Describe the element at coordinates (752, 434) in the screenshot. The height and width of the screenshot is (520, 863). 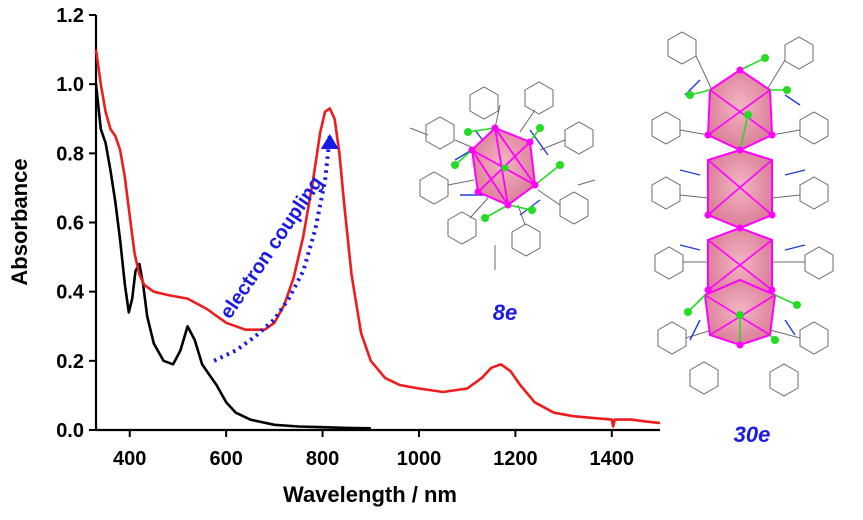
I see `label-30e: 30e` at that location.